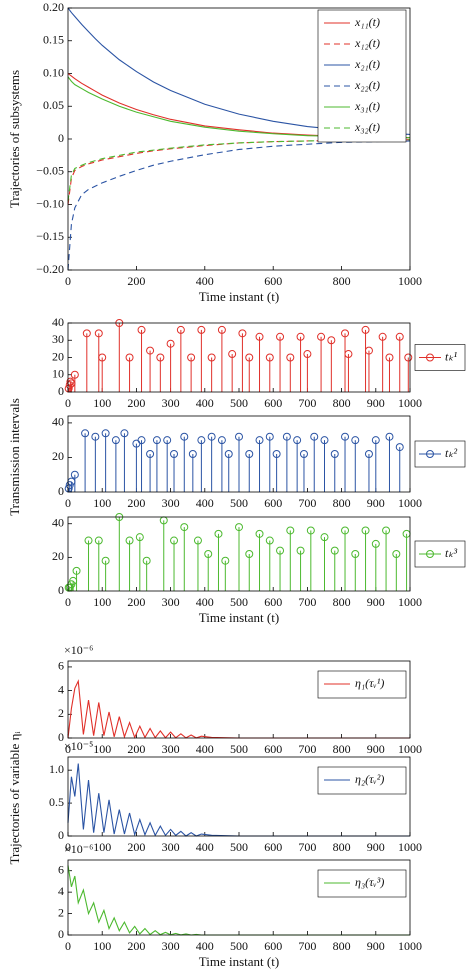  What do you see at coordinates (61, 666) in the screenshot?
I see `y-tick-label: 6` at bounding box center [61, 666].